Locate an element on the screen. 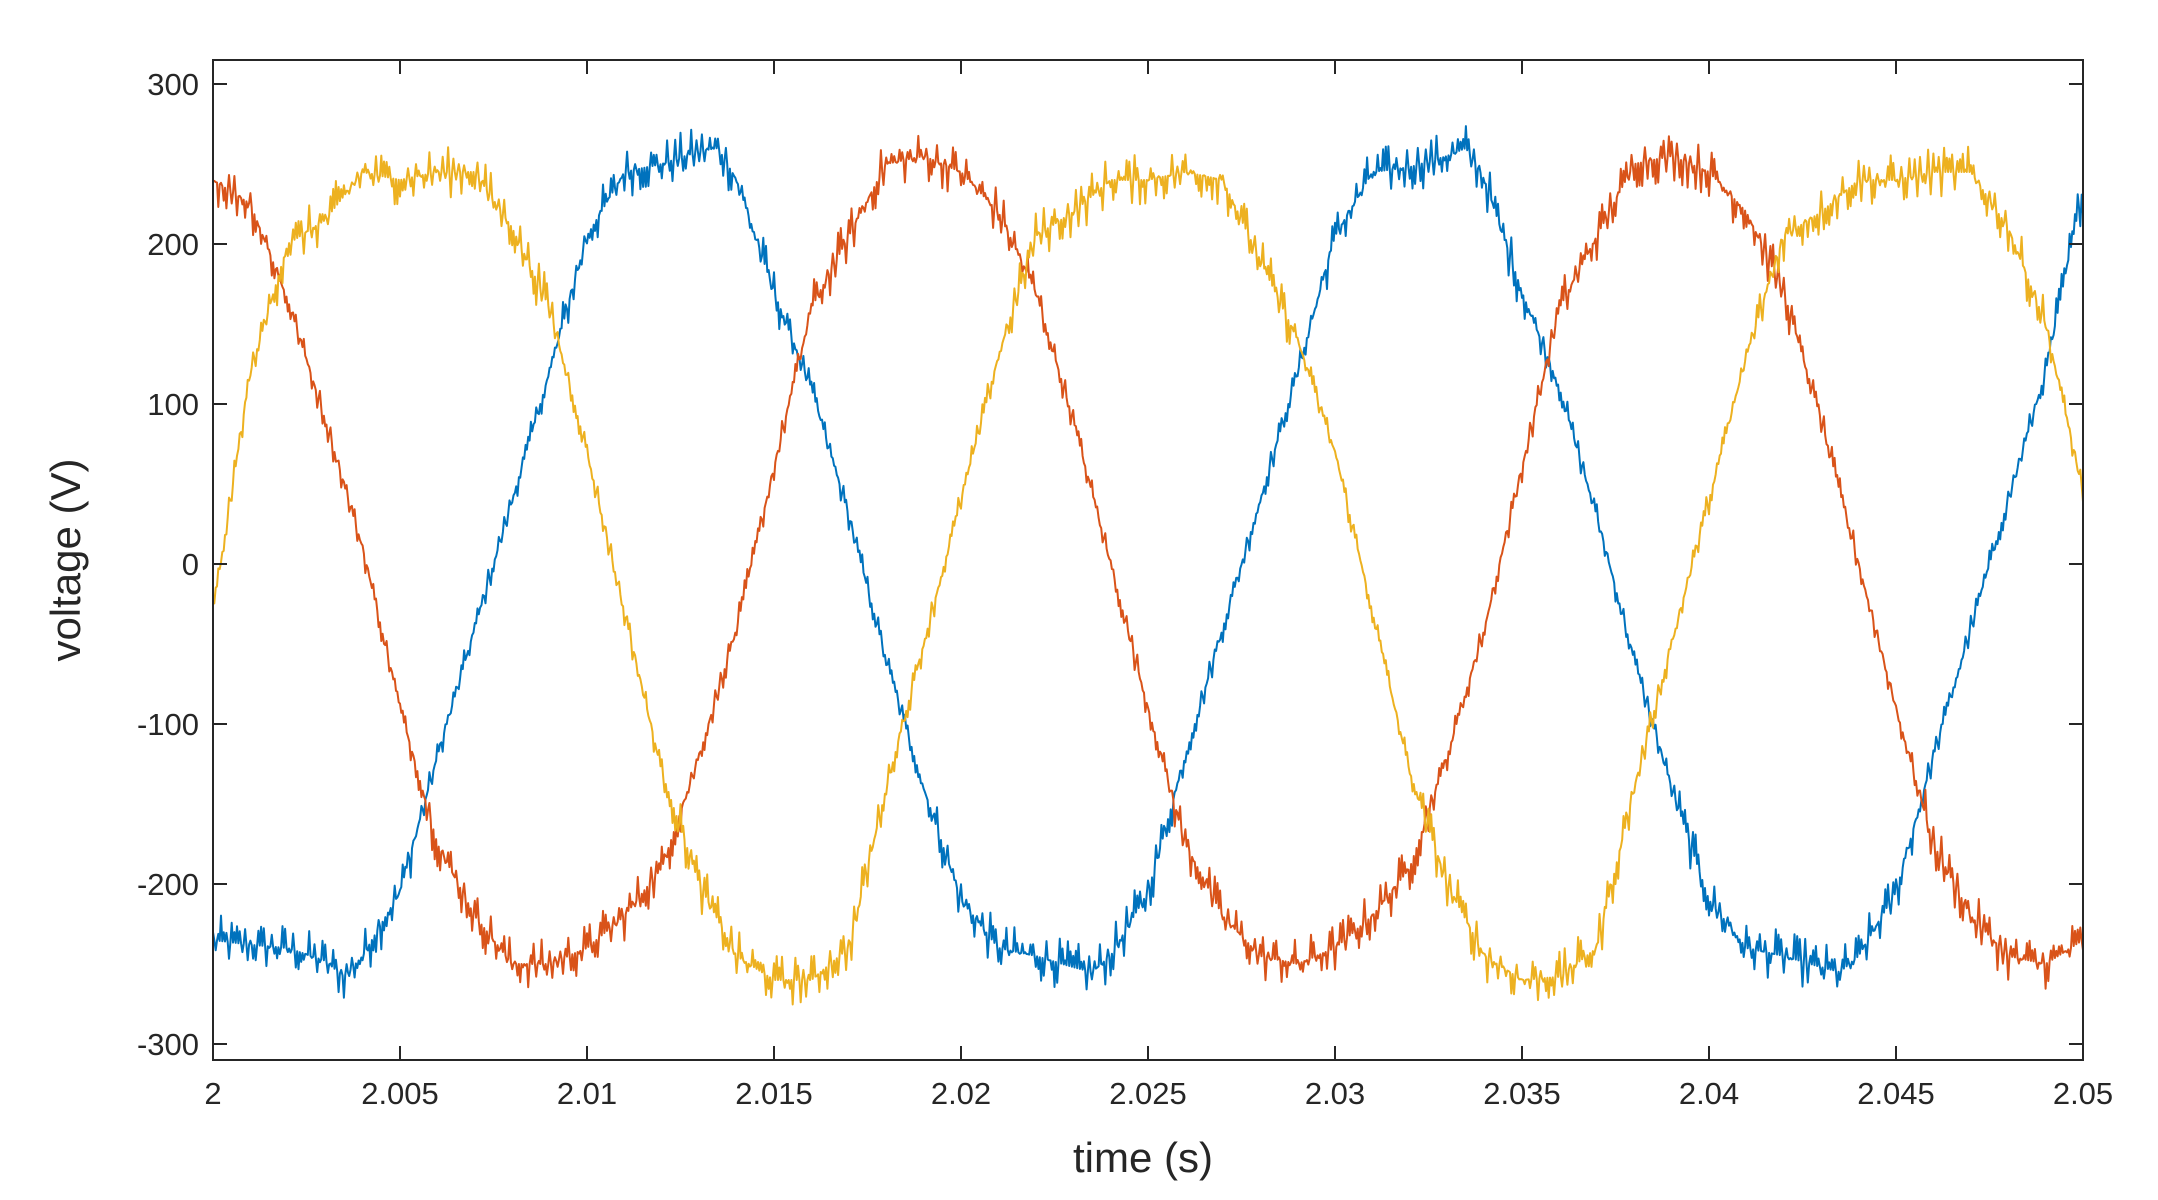 The width and height of the screenshot is (2158, 1200). y-tick-label: 200 is located at coordinates (173, 244).